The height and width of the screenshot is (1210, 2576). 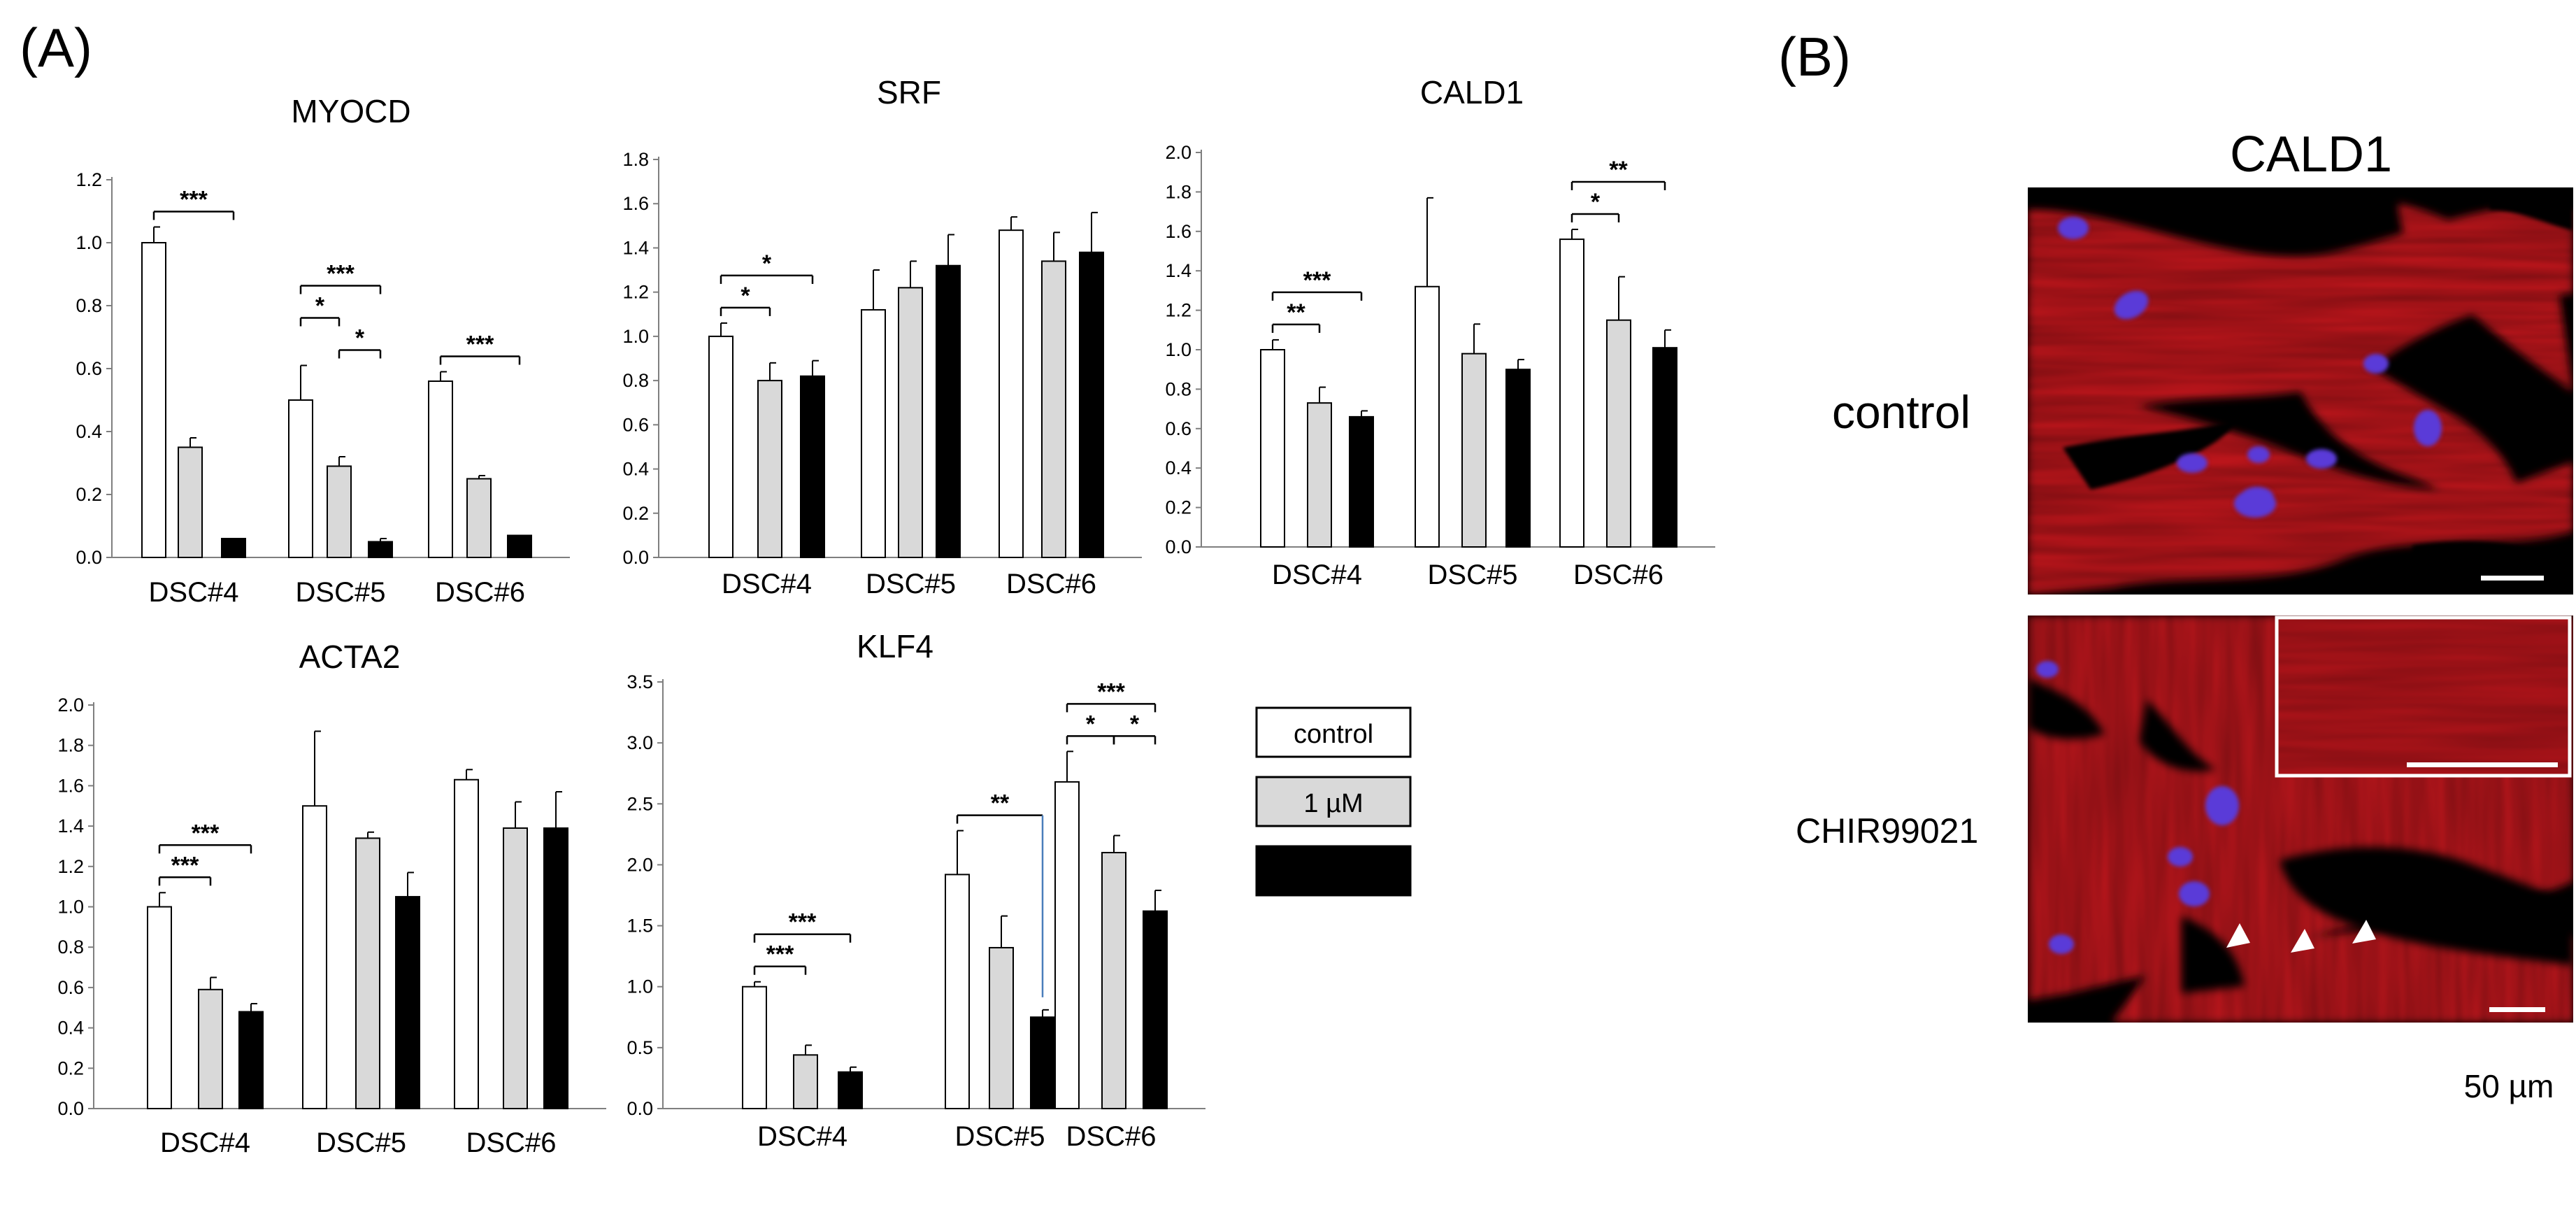 I want to click on chart-title: SRF, so click(x=909, y=92).